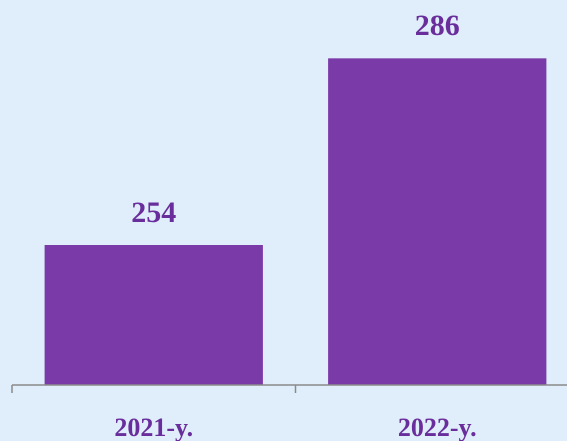  What do you see at coordinates (153, 427) in the screenshot?
I see `x-tick-label: 2021-y.` at bounding box center [153, 427].